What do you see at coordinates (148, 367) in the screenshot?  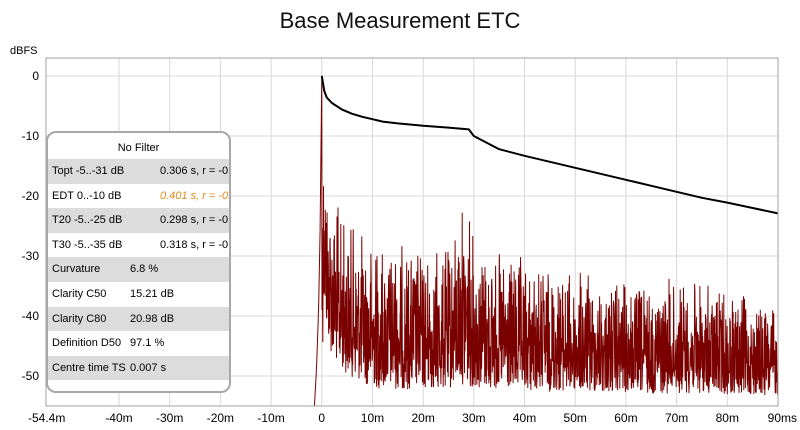 I see `panel-row-value: 0.007 s` at bounding box center [148, 367].